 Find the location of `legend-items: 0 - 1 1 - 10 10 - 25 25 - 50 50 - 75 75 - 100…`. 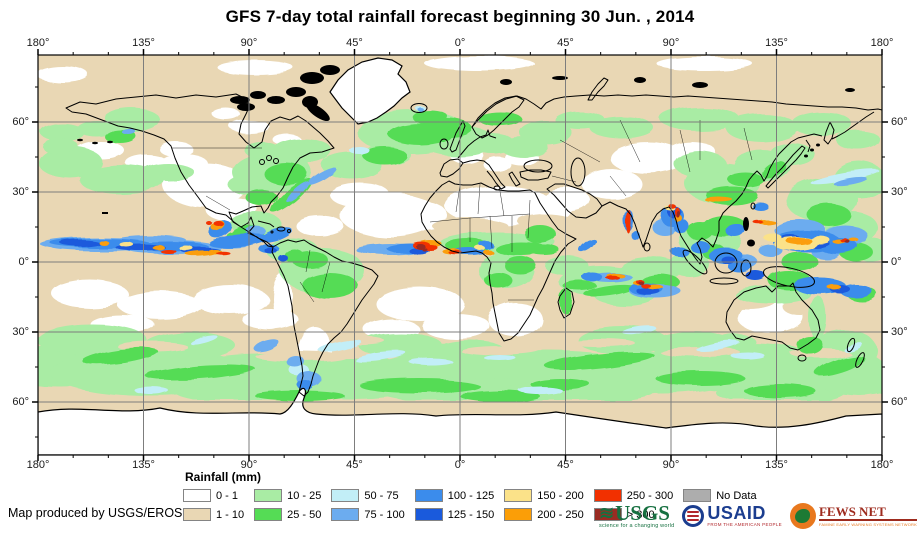

legend-items: 0 - 1 1 - 10 10 - 25 25 - 50 50 - 75 75 - 100… is located at coordinates (475, 507).